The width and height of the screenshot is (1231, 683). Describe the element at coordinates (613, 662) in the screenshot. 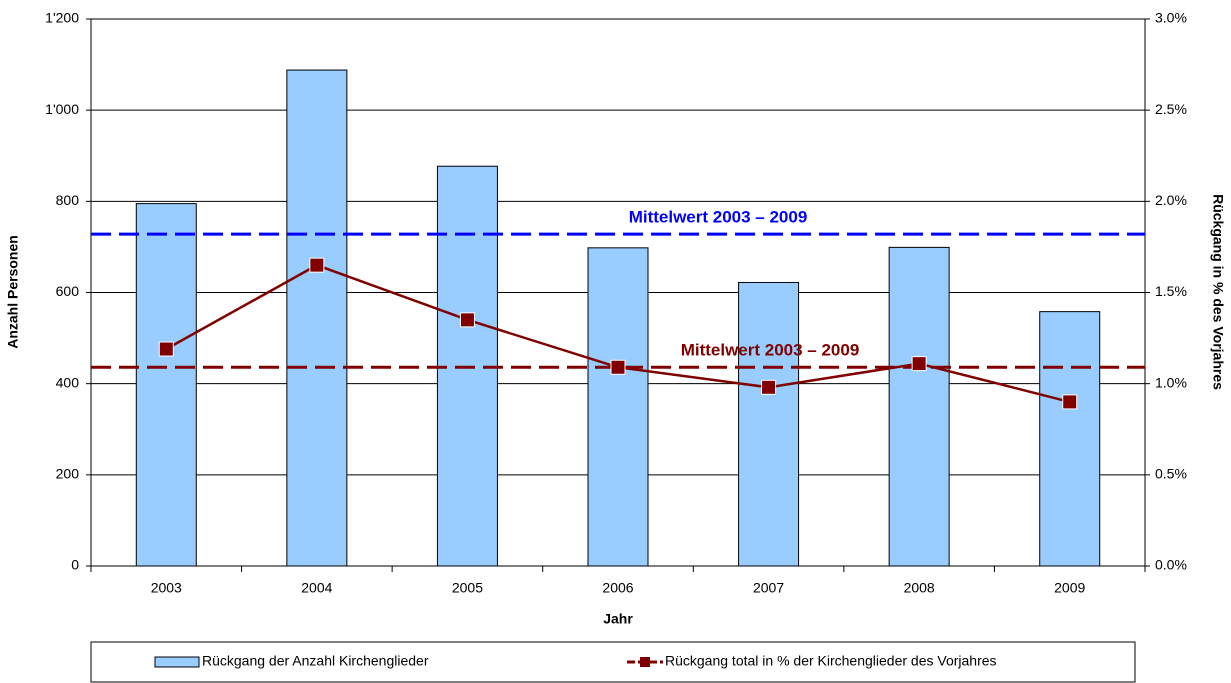

I see `legend` at that location.